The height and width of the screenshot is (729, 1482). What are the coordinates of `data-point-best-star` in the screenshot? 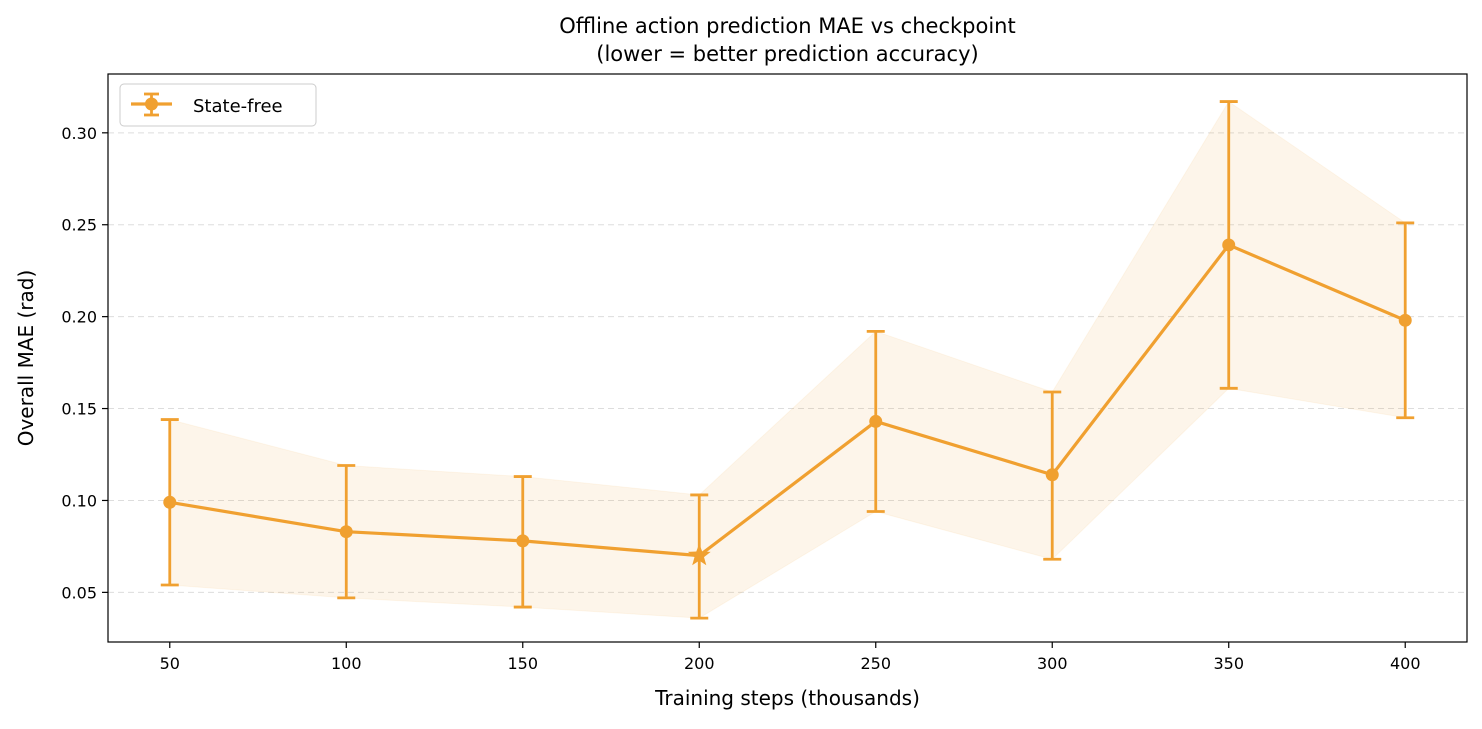 It's located at (699, 554).